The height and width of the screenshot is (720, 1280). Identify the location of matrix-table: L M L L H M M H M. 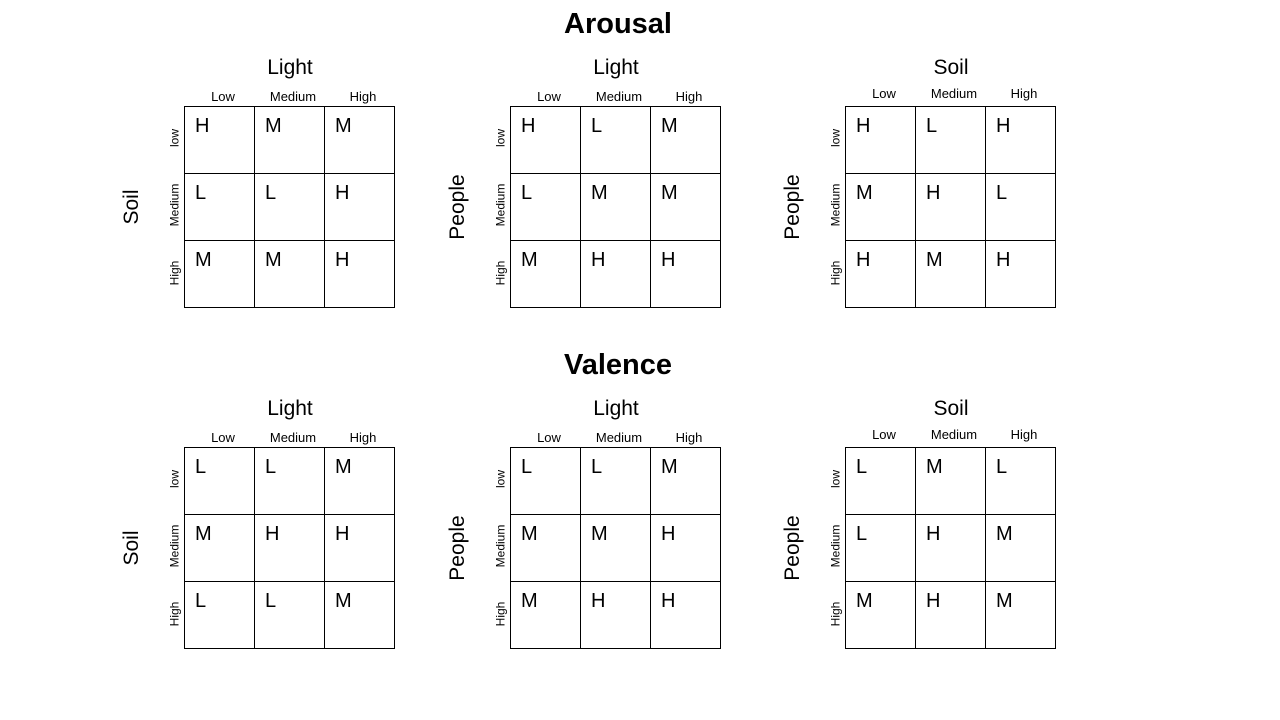
(950, 548).